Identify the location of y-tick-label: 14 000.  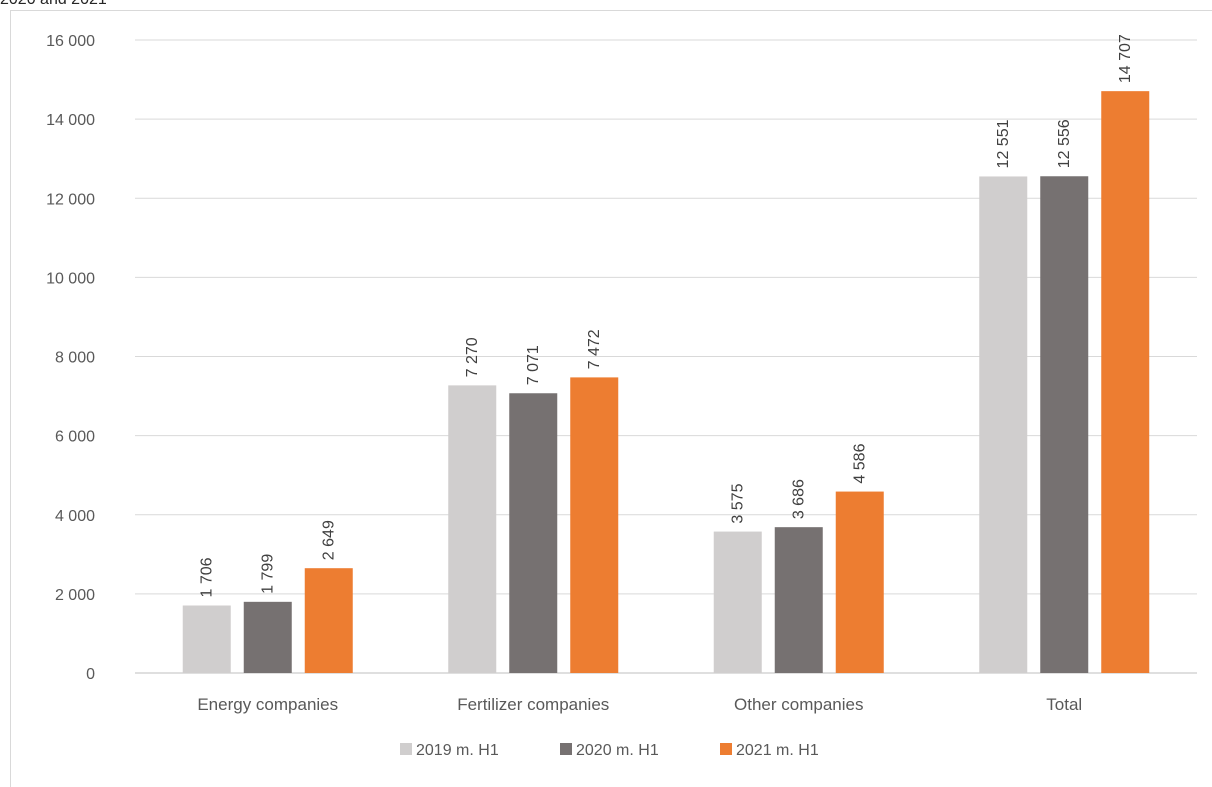
(70, 120).